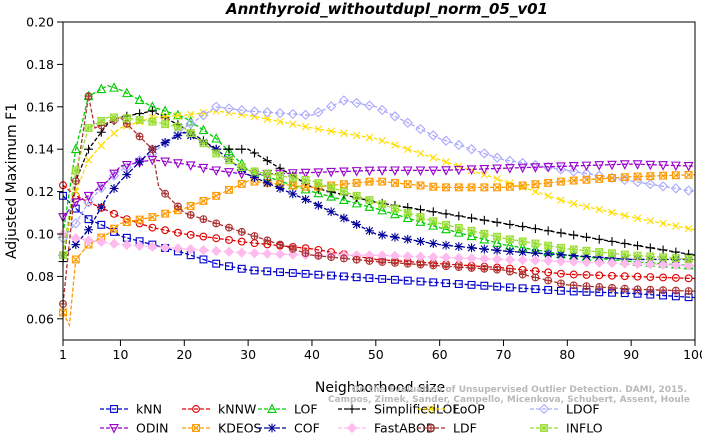 This screenshot has height=434, width=702. I want to click on legend-marker-odin, so click(114, 429).